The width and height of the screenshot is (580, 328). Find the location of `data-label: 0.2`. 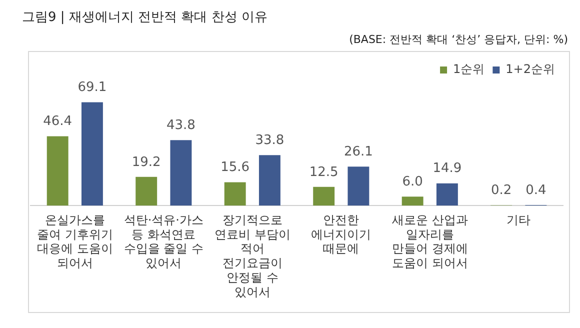

data-label: 0.2 is located at coordinates (501, 190).